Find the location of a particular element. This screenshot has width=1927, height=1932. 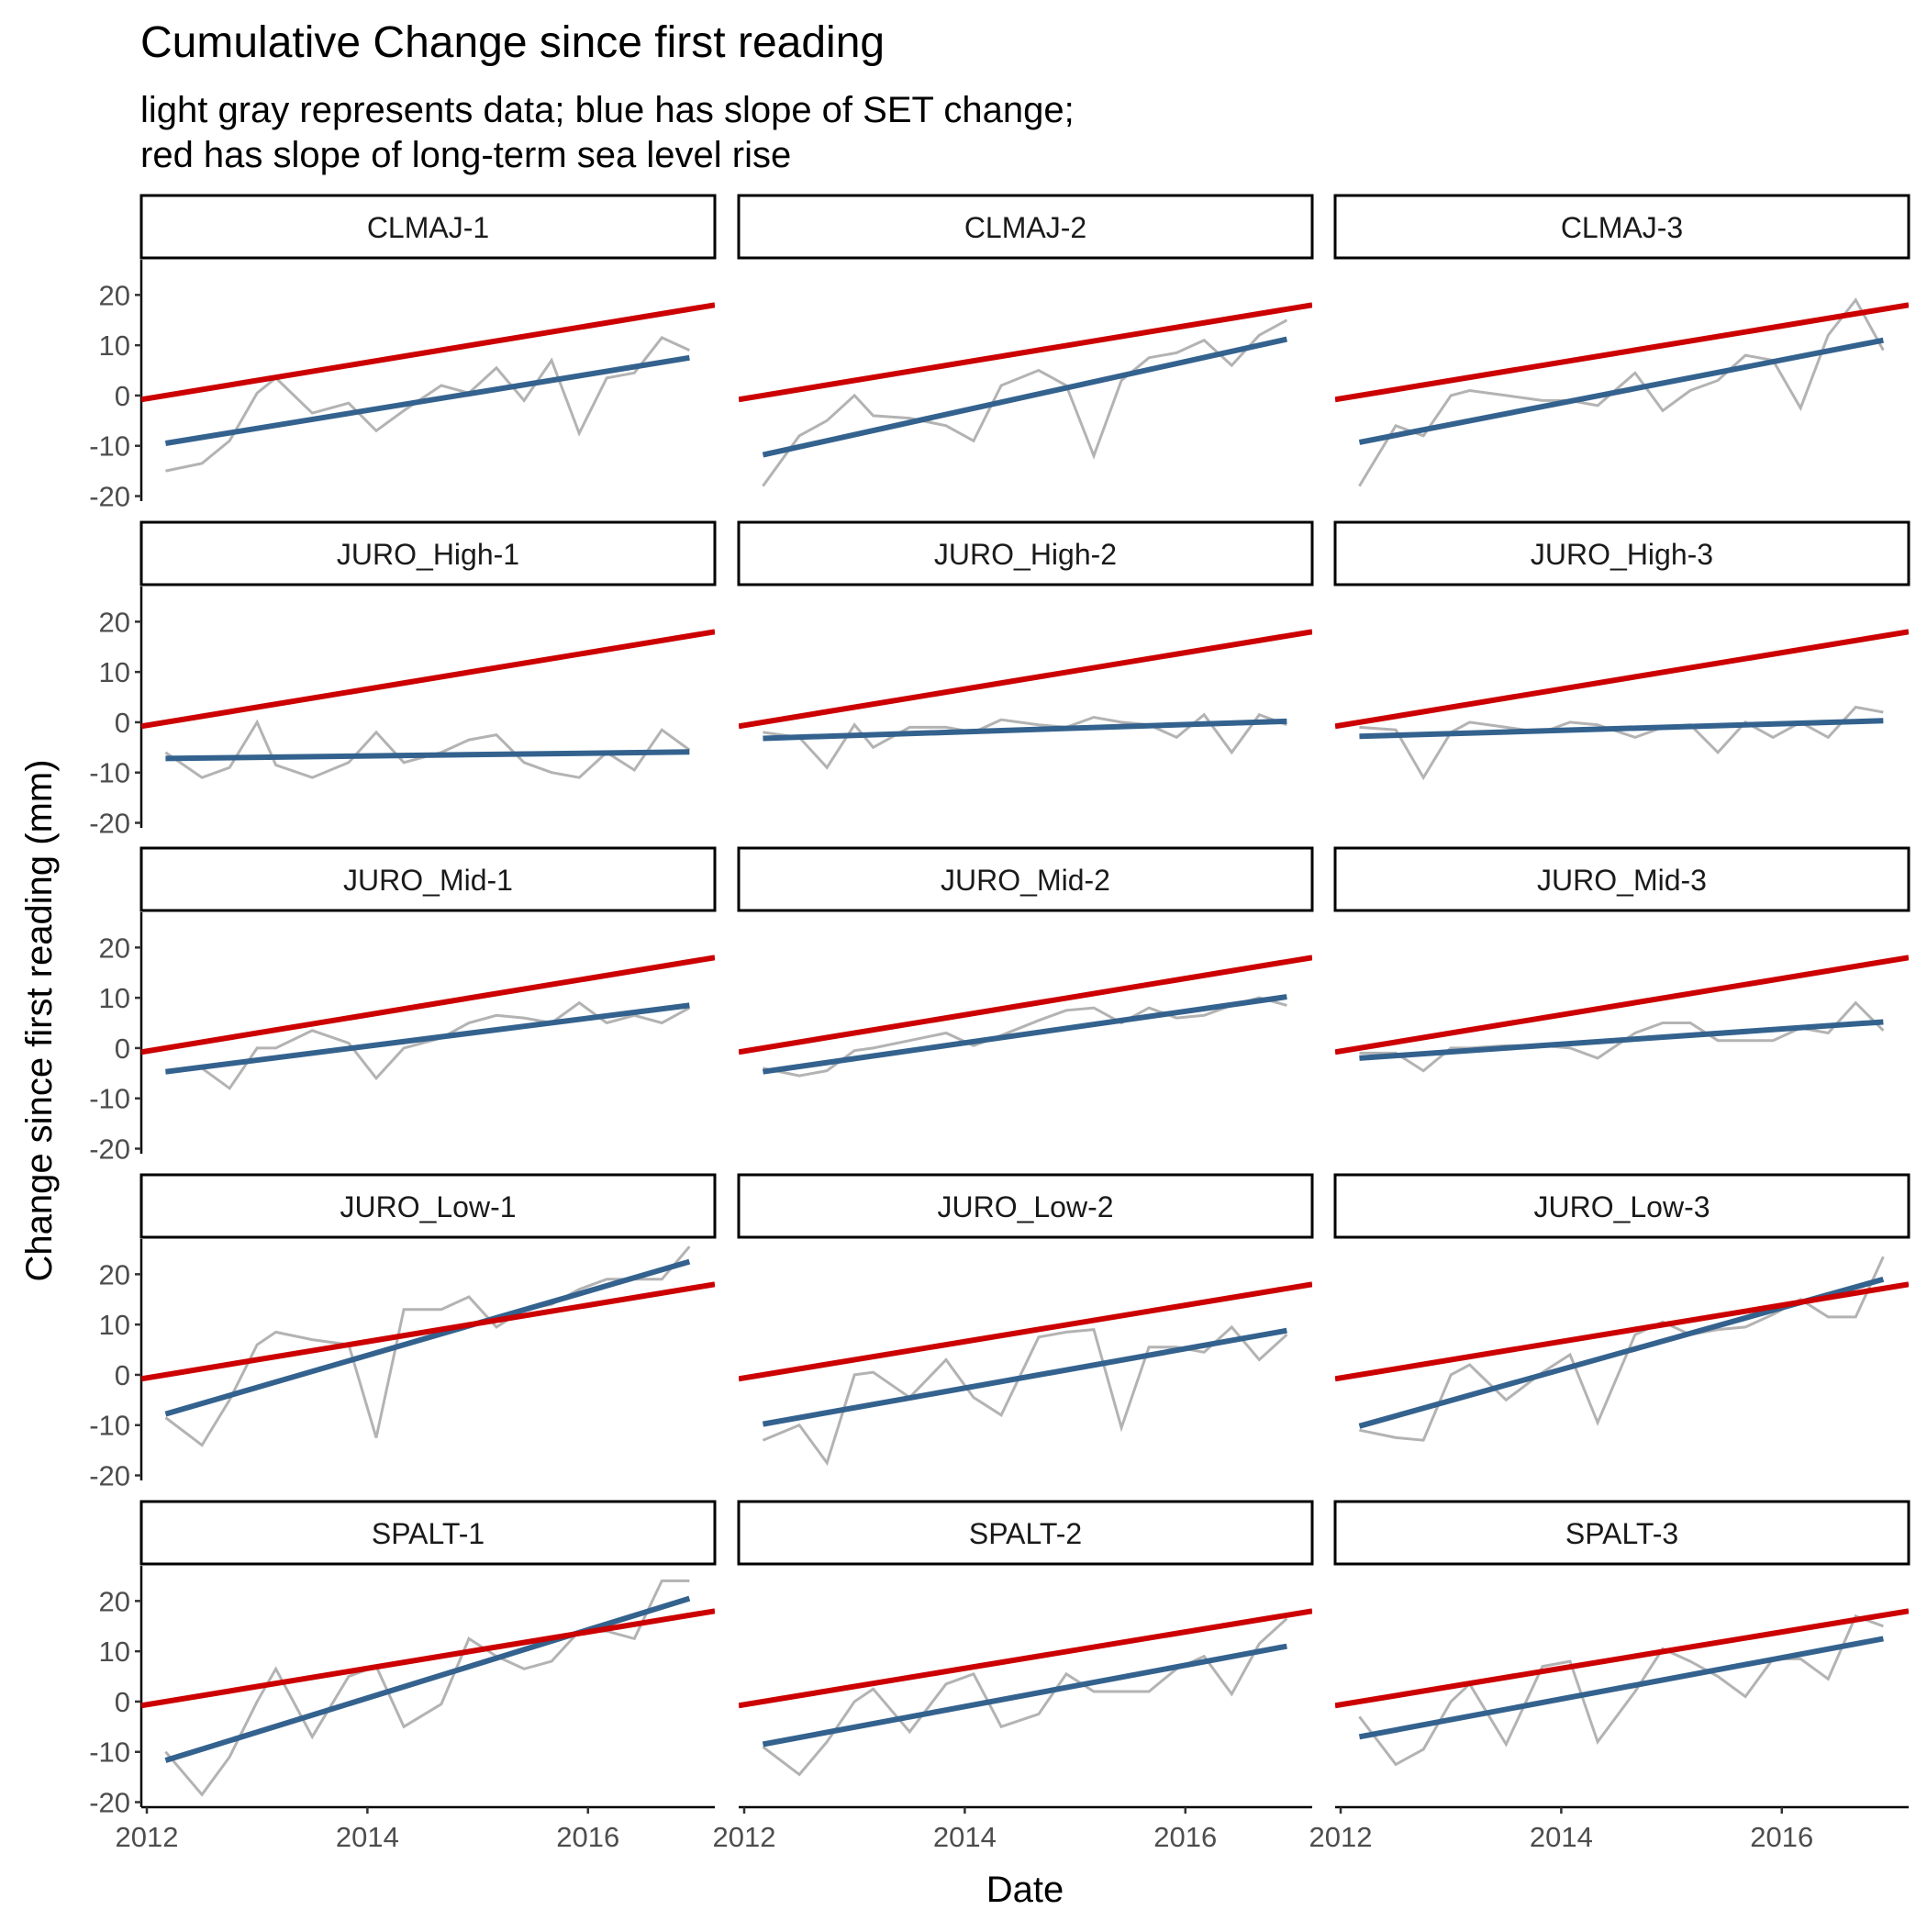

facet-panel: CLMAJ-3 is located at coordinates (1621, 340).